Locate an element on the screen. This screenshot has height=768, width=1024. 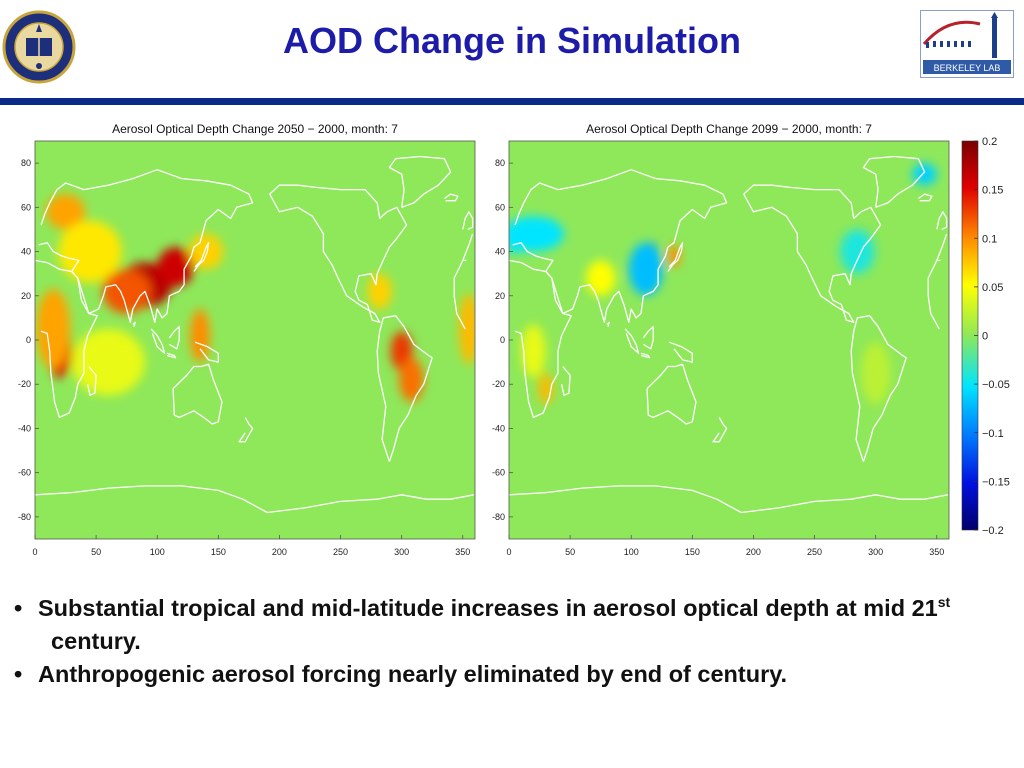
colorbar-tick-label: 0 is located at coordinates (985, 337).